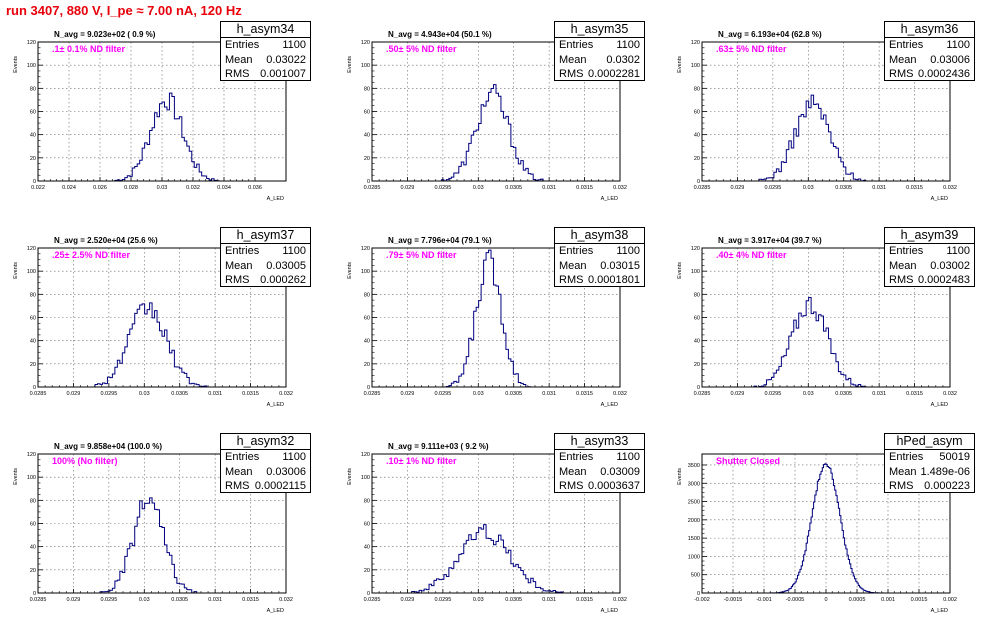  I want to click on stats-row-entries: Entries 50019, so click(929, 457).